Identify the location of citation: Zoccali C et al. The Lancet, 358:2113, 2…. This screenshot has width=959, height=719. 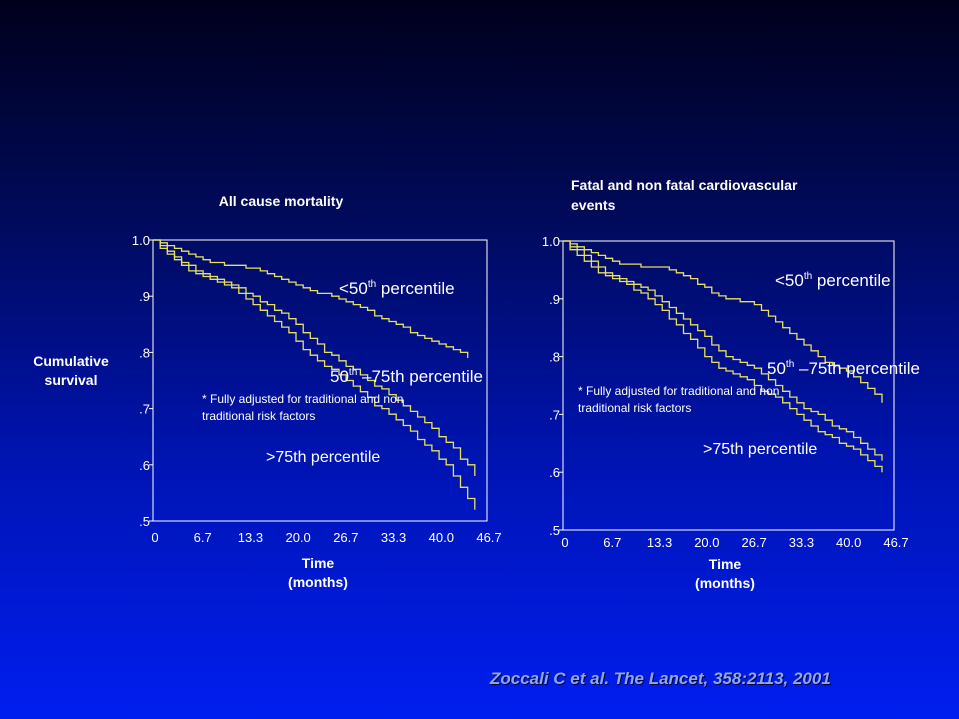
(660, 678).